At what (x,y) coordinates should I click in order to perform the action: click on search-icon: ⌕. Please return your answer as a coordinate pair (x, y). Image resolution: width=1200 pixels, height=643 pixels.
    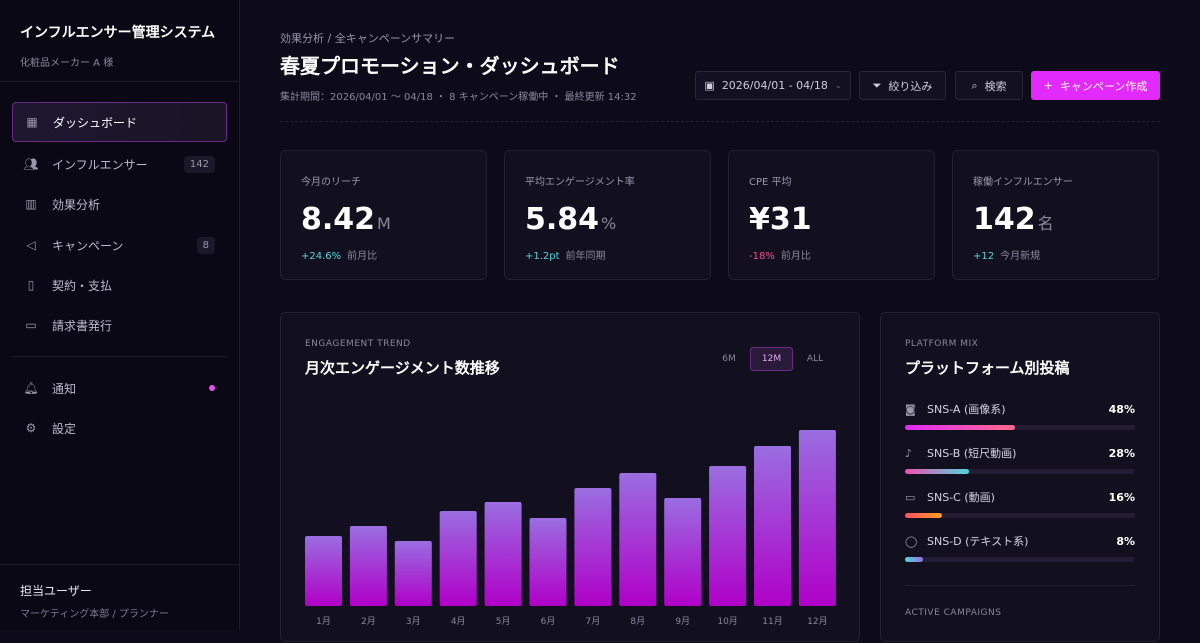
    Looking at the image, I should click on (974, 85).